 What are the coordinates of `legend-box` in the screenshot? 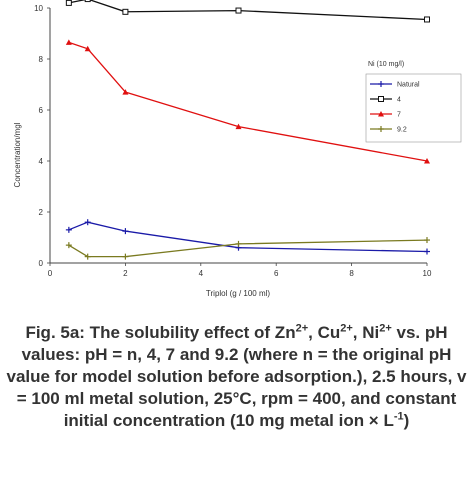 It's located at (413, 108).